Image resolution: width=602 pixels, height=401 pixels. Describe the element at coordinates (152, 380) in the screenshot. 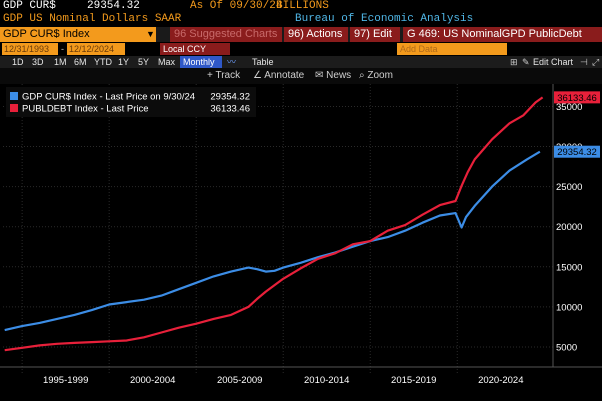

I see `x-tick-label: 2000-2004` at that location.